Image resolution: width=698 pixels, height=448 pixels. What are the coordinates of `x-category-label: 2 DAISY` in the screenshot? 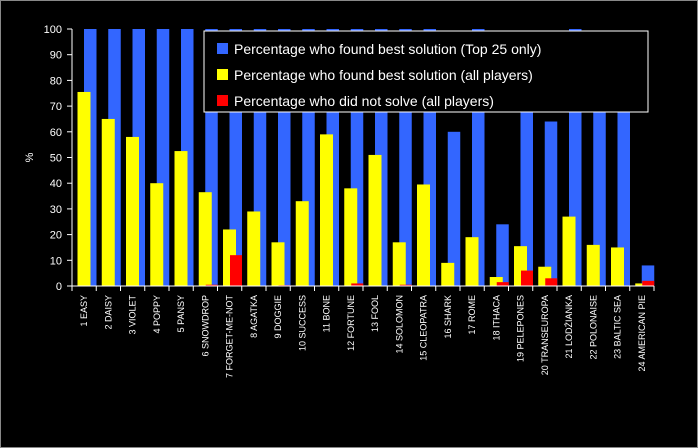 It's located at (108, 312).